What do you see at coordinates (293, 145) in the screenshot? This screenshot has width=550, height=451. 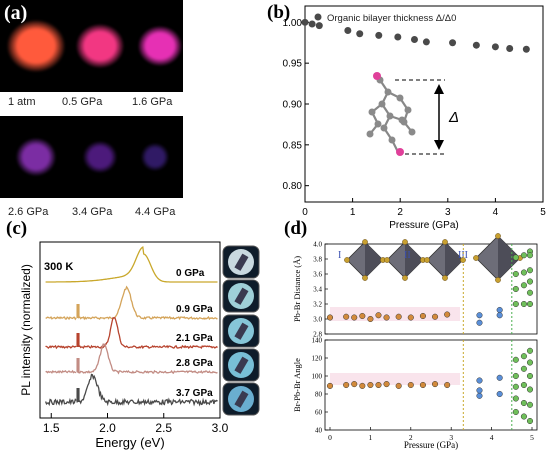 I see `b-ytick-label: 0.85` at bounding box center [293, 145].